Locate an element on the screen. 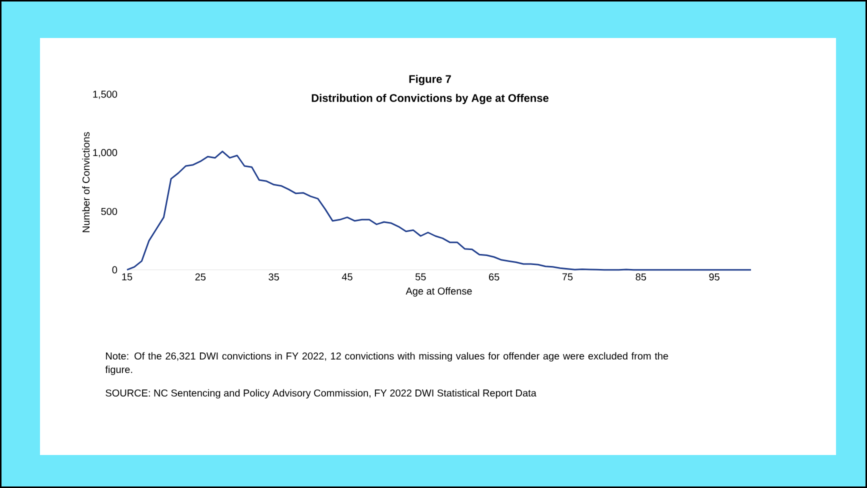 This screenshot has height=488, width=867. text: Note: Of the 26,321 DWI convictions in FY 2022, 12 convictions with missing values for offender age were excluded from the figure. is located at coordinates (386, 364).